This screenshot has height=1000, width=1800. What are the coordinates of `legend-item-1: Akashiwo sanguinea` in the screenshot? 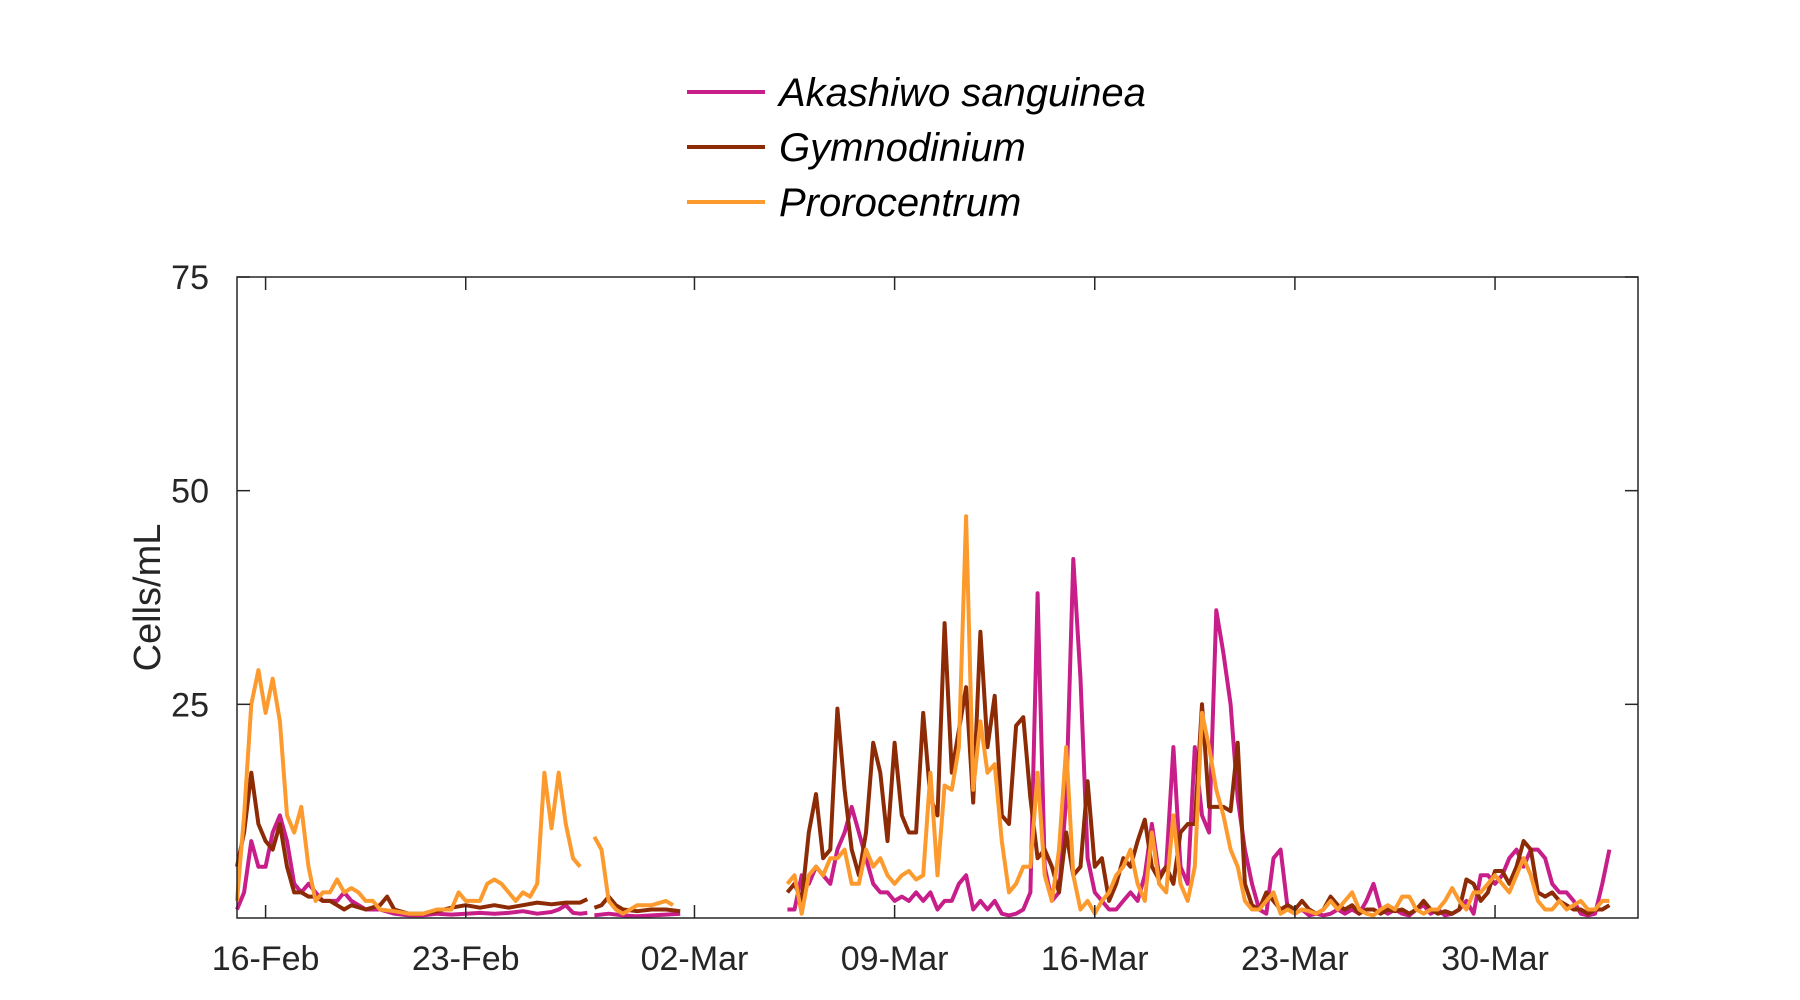 It's located at (916, 93).